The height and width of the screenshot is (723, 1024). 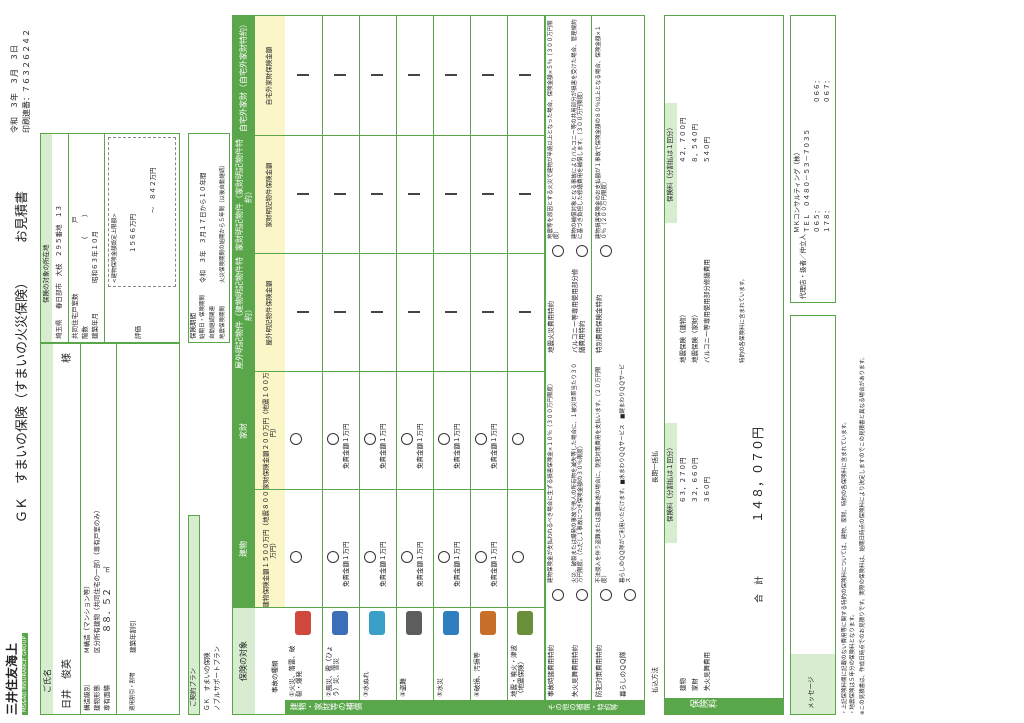 I want to click on sub-outdoor-b: 屋外明記物件保険金額, so click(x=270, y=313).